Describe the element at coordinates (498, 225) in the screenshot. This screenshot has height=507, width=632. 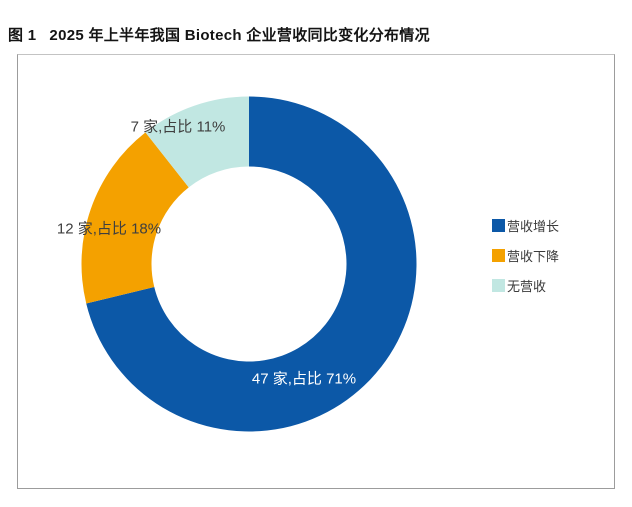
I see `legend-swatch-blue-icon` at that location.